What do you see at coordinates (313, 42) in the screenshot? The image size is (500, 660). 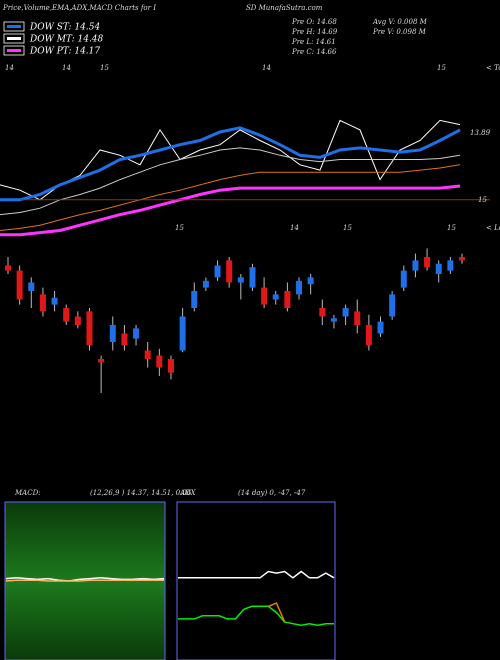 I see `info-text: Pre L: 14.61` at bounding box center [313, 42].